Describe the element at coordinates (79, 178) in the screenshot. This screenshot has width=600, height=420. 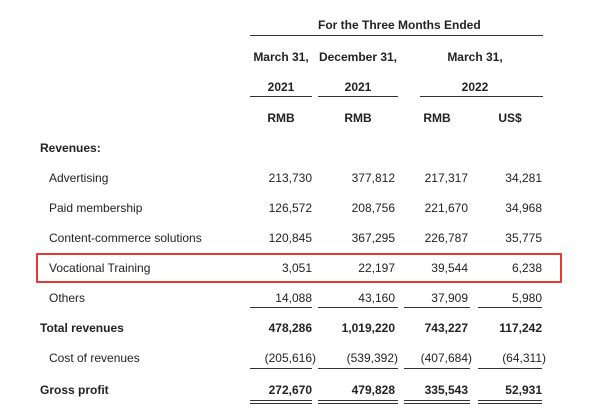
I see `row-label: Advertising` at that location.